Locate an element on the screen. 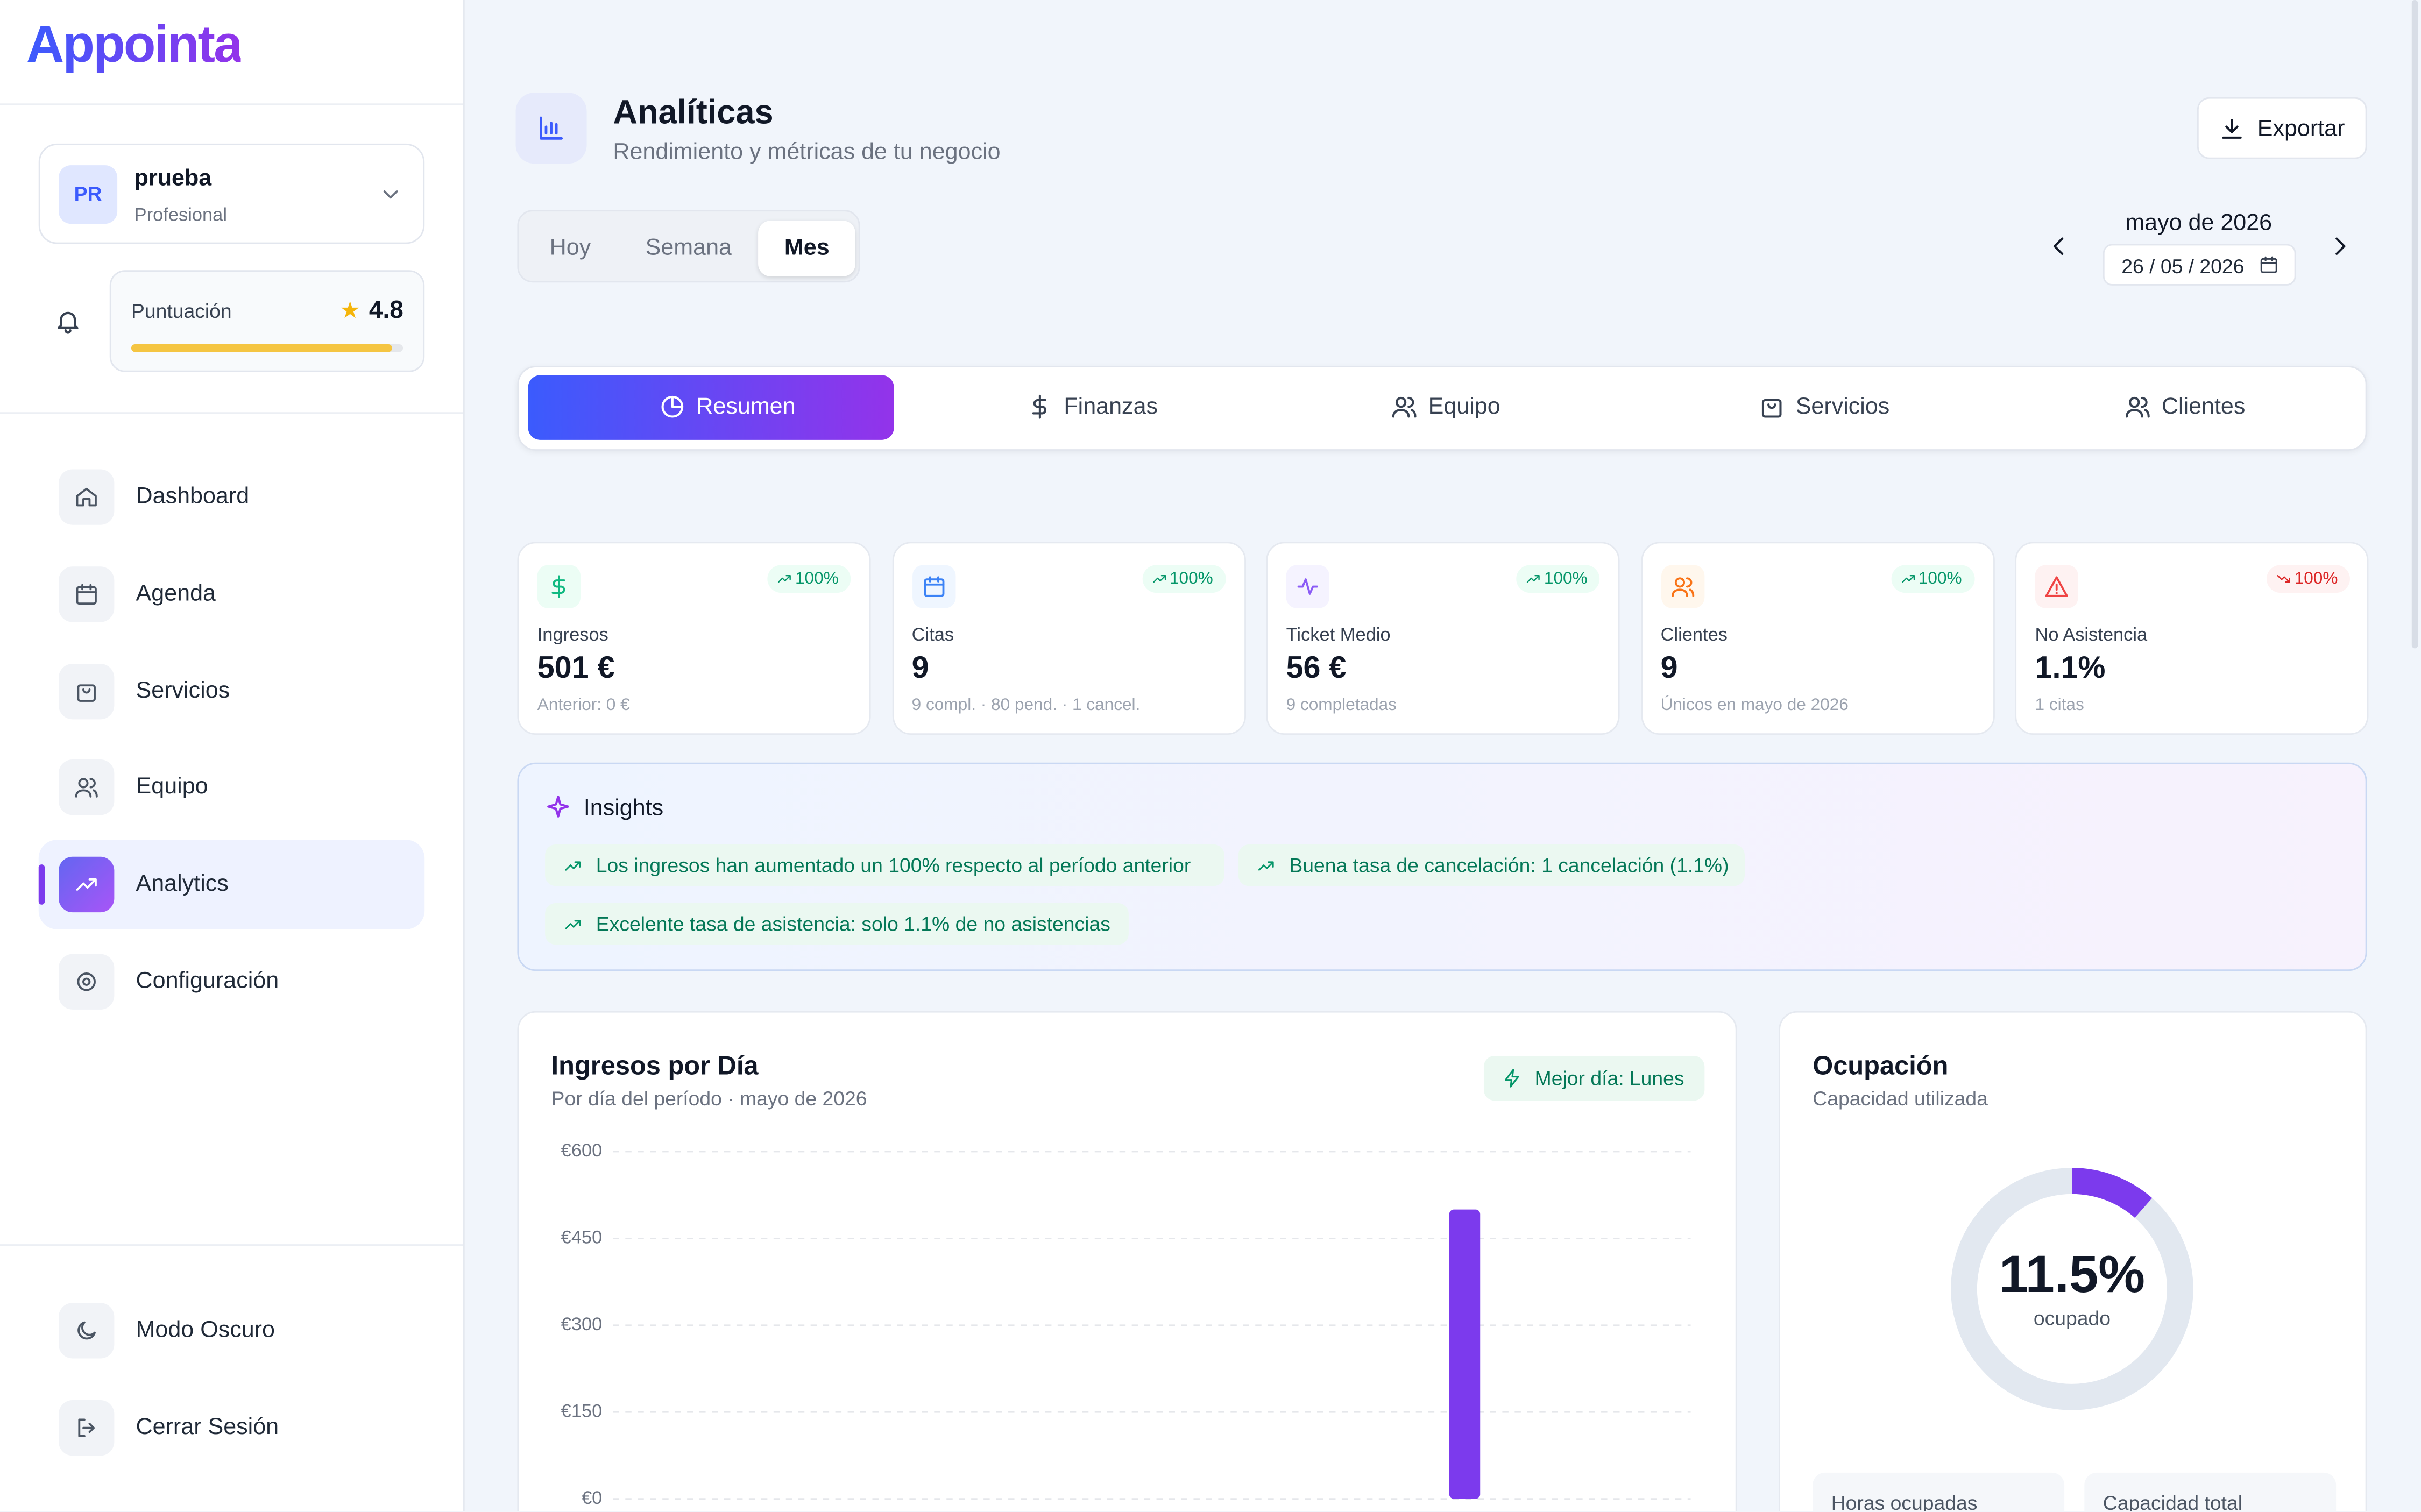  period-option: Hoy is located at coordinates (570, 248).